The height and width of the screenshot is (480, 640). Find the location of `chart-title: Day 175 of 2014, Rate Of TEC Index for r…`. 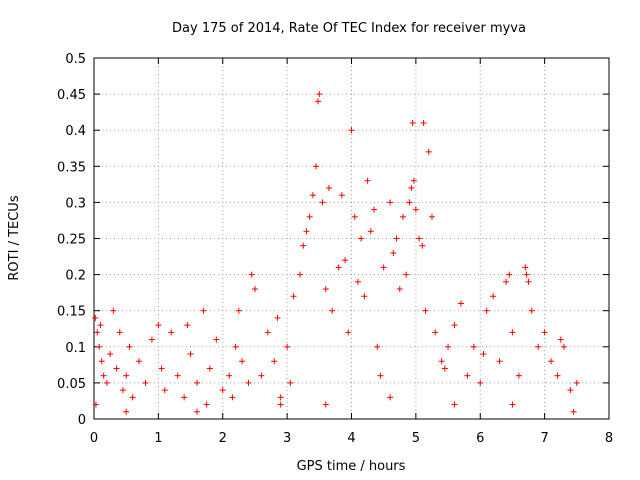

chart-title: Day 175 of 2014, Rate Of TEC Index for r… is located at coordinates (349, 28).